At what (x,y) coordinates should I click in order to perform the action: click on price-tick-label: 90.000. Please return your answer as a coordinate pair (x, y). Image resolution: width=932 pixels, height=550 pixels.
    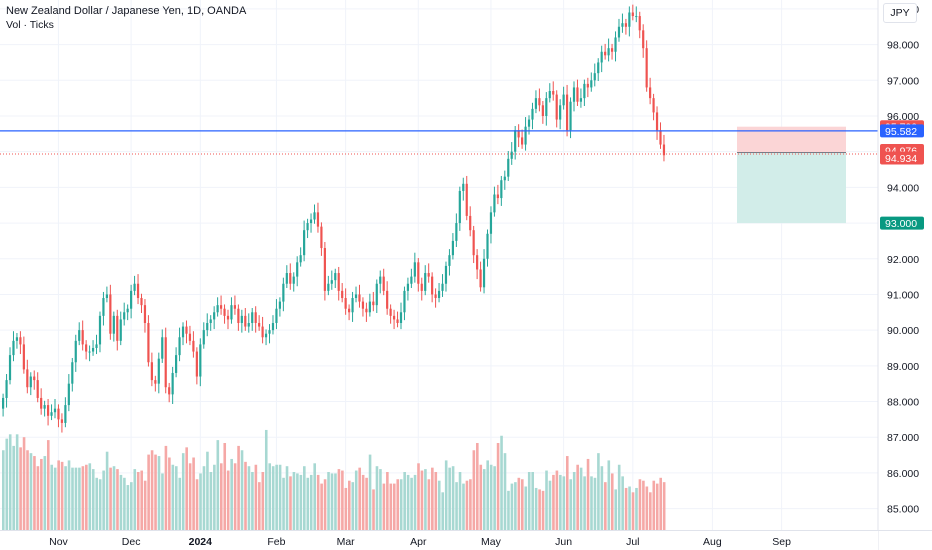
    Looking at the image, I should click on (903, 331).